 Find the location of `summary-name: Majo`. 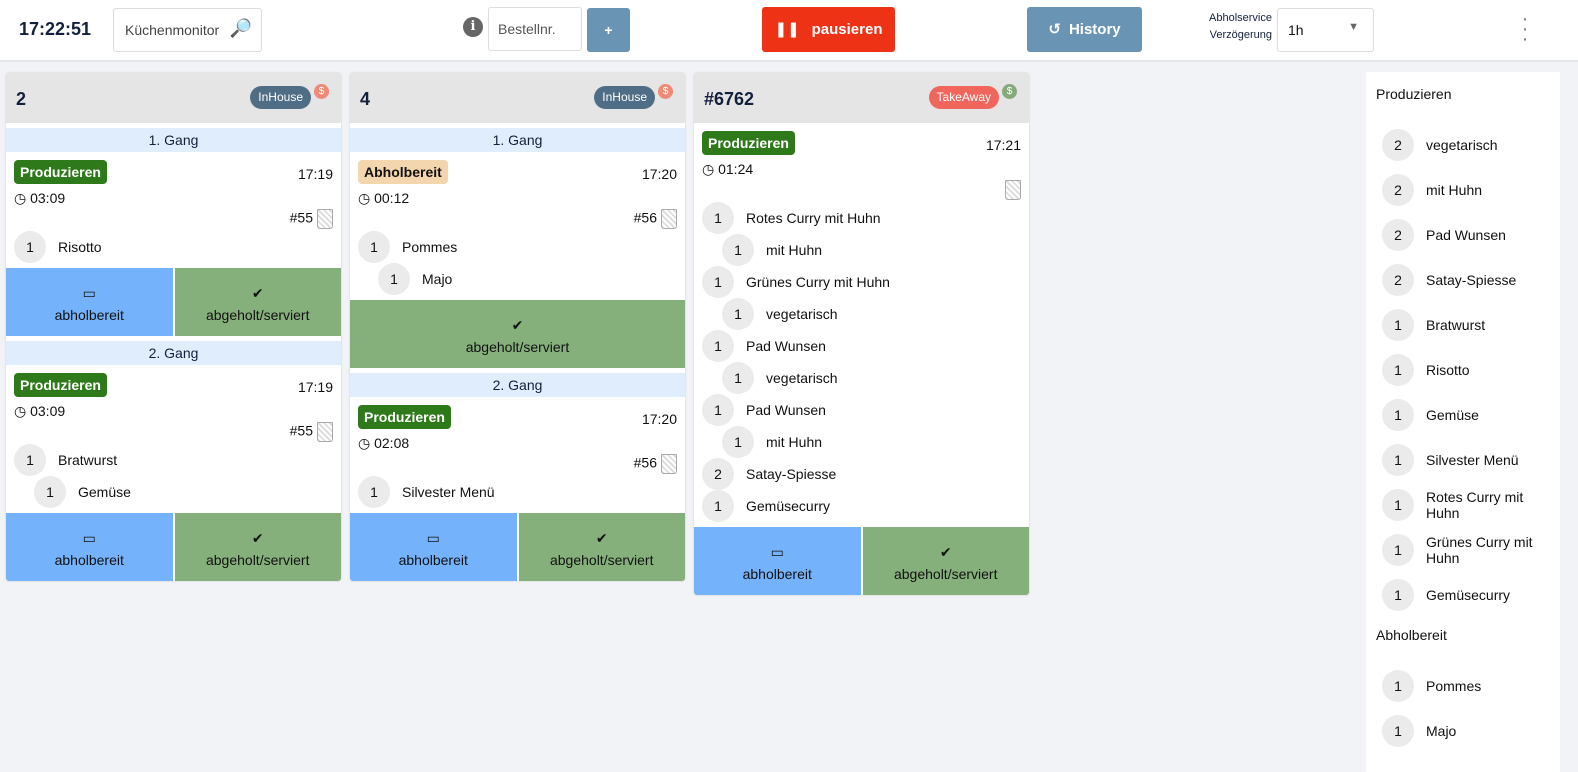

summary-name: Majo is located at coordinates (1441, 730).